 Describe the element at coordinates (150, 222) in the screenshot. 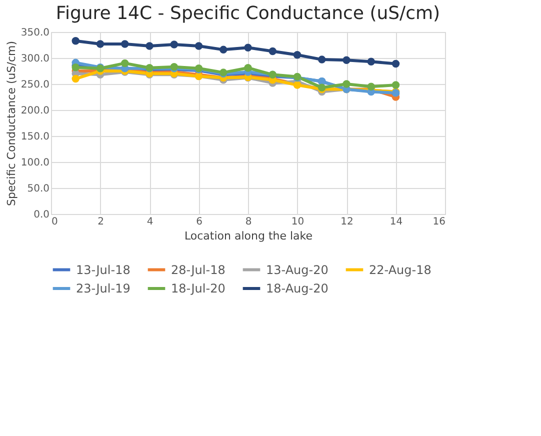

I see `x-tick-label: 4` at that location.